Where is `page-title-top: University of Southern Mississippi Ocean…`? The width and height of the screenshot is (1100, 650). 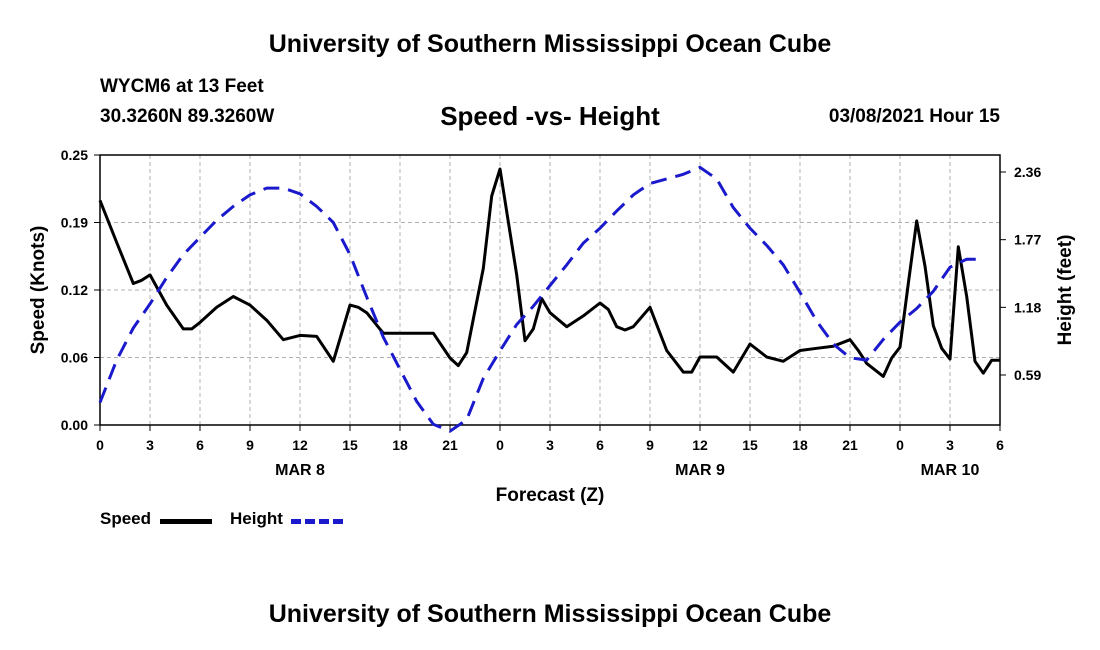
page-title-top: University of Southern Mississippi Ocean… is located at coordinates (550, 44).